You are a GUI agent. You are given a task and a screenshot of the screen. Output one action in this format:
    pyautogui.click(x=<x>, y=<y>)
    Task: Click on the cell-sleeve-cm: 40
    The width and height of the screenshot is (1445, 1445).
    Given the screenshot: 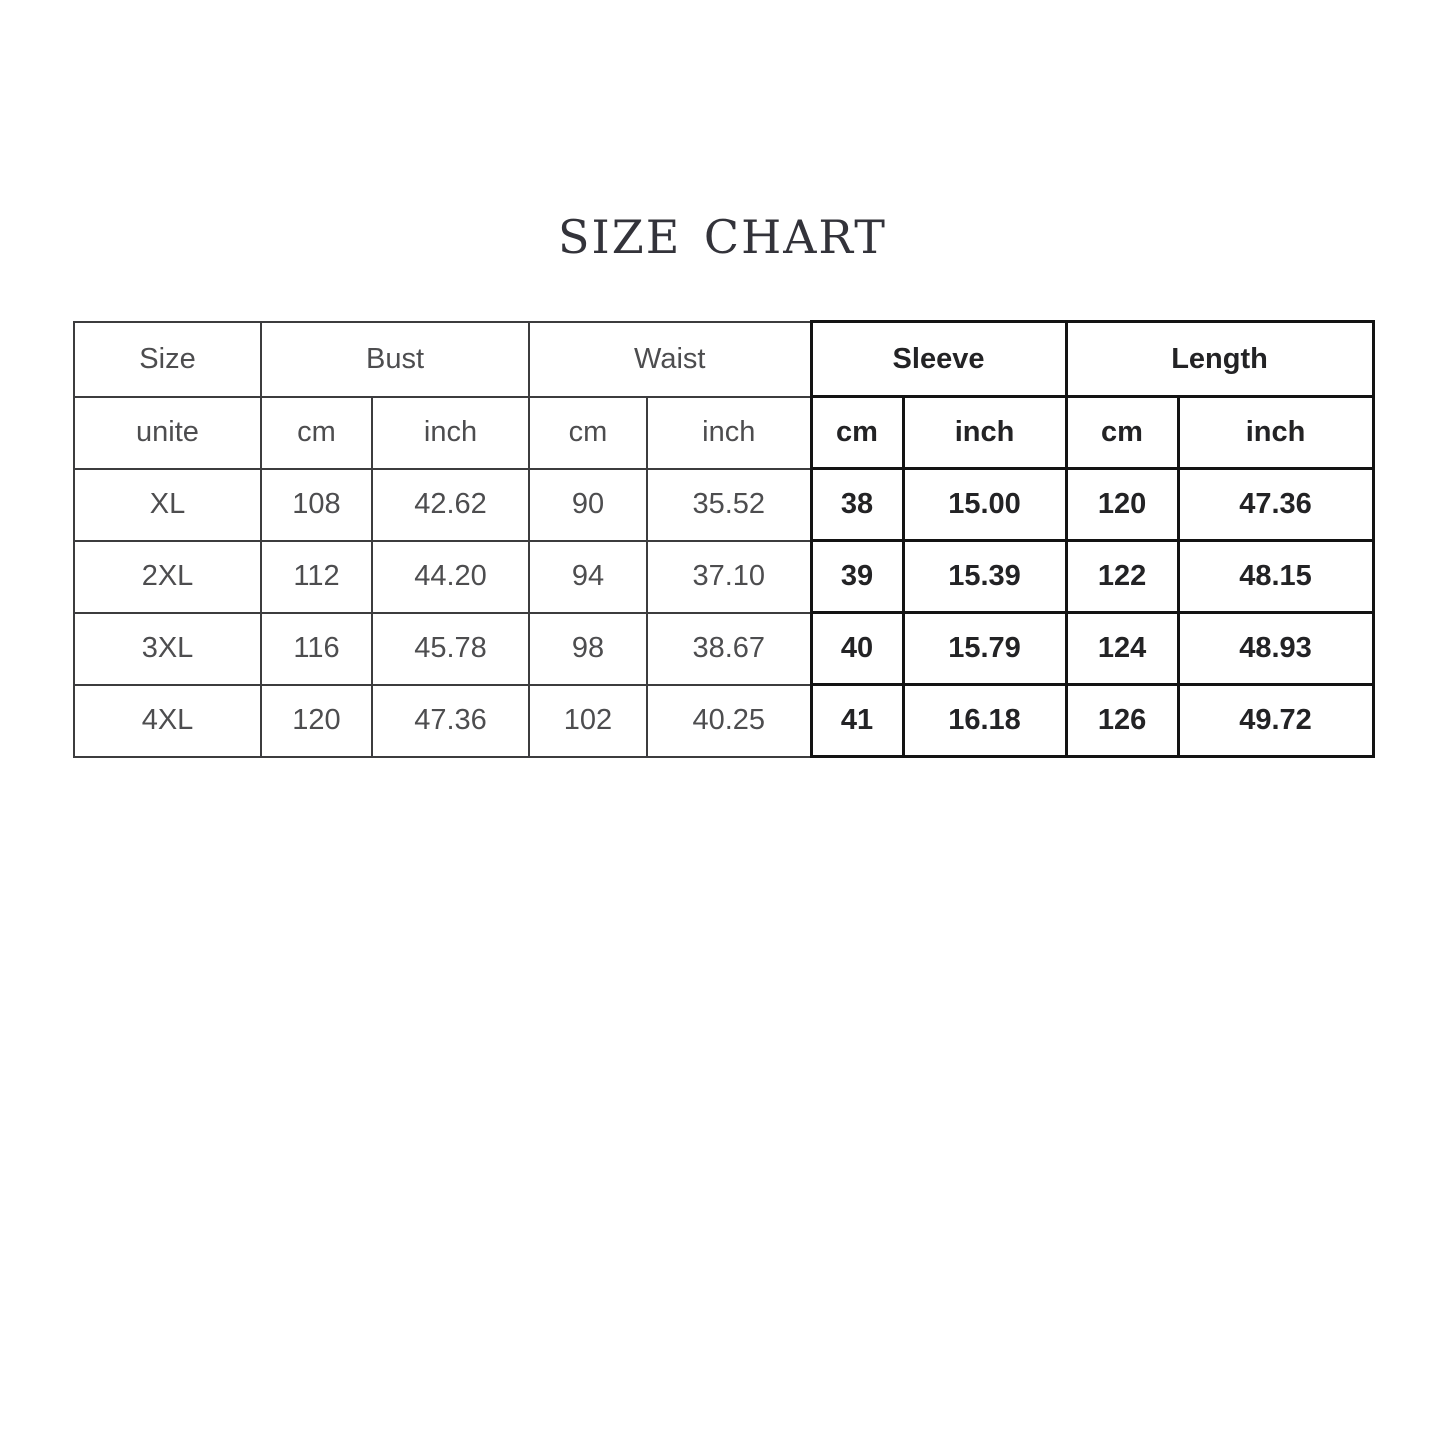 What is the action you would take?
    pyautogui.click(x=857, y=648)
    